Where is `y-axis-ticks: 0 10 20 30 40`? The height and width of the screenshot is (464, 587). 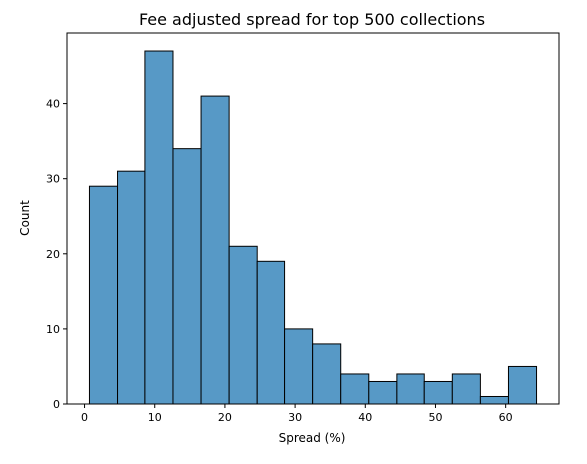
y-axis-ticks: 0 10 20 30 40 is located at coordinates (56, 254).